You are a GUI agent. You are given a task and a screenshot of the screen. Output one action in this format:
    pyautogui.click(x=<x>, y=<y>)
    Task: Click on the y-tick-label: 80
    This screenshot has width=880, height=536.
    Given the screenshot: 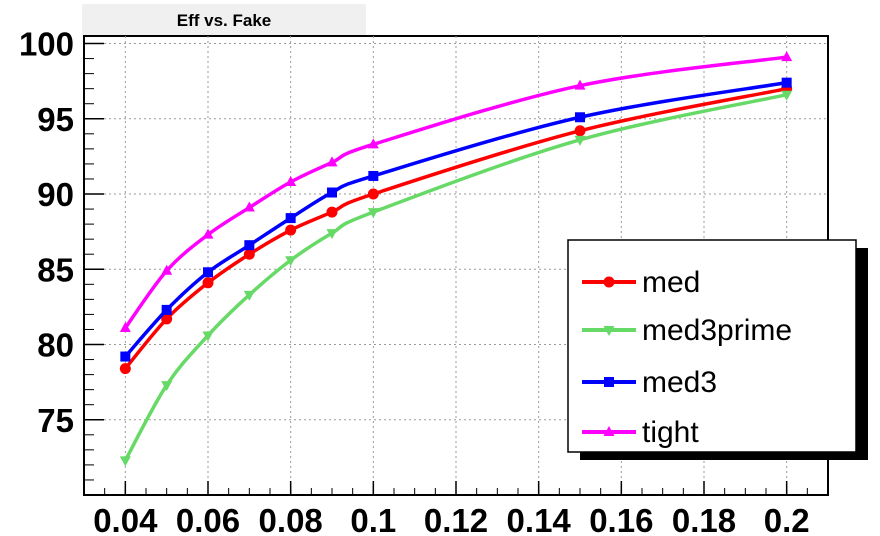 What is the action you would take?
    pyautogui.click(x=55, y=345)
    